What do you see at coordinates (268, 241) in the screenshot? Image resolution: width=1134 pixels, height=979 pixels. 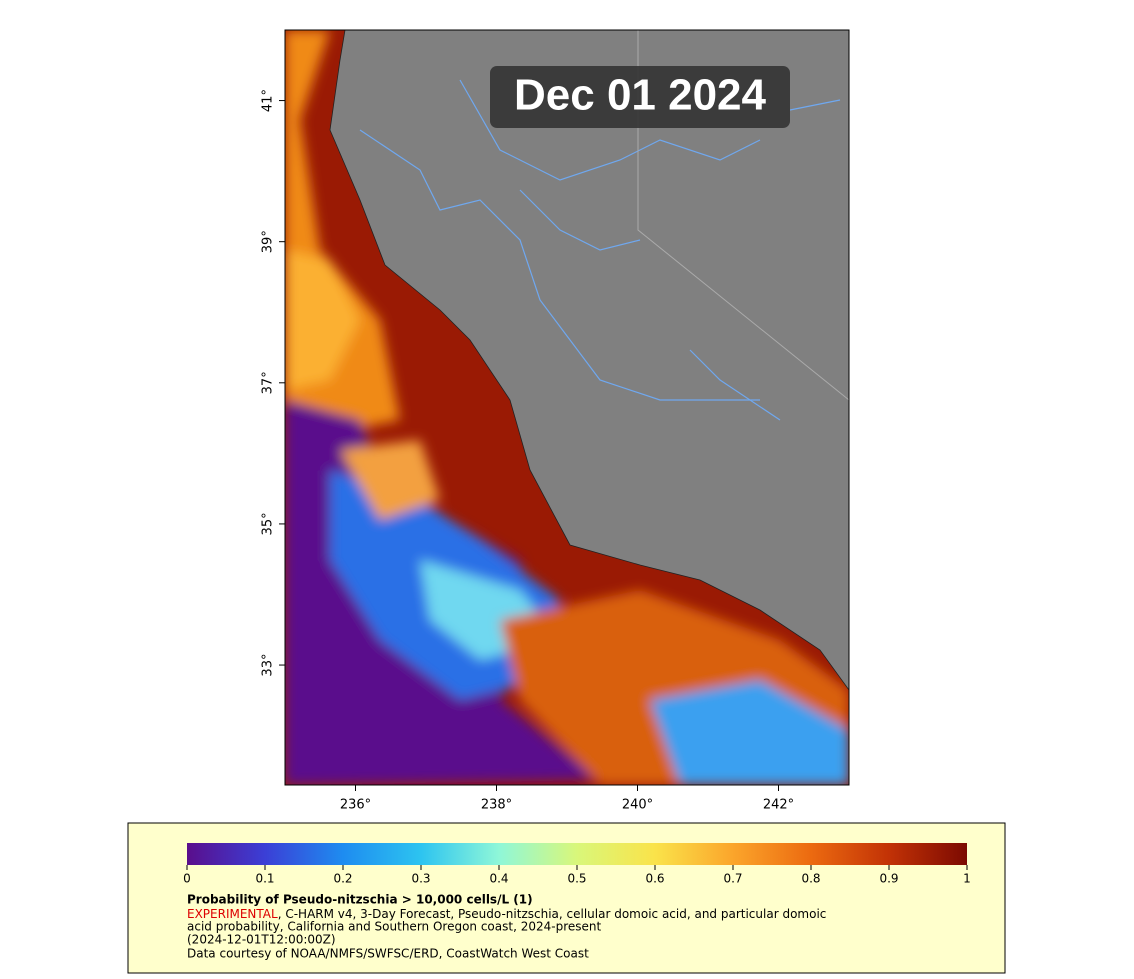 I see `y-tick-label: 39°` at bounding box center [268, 241].